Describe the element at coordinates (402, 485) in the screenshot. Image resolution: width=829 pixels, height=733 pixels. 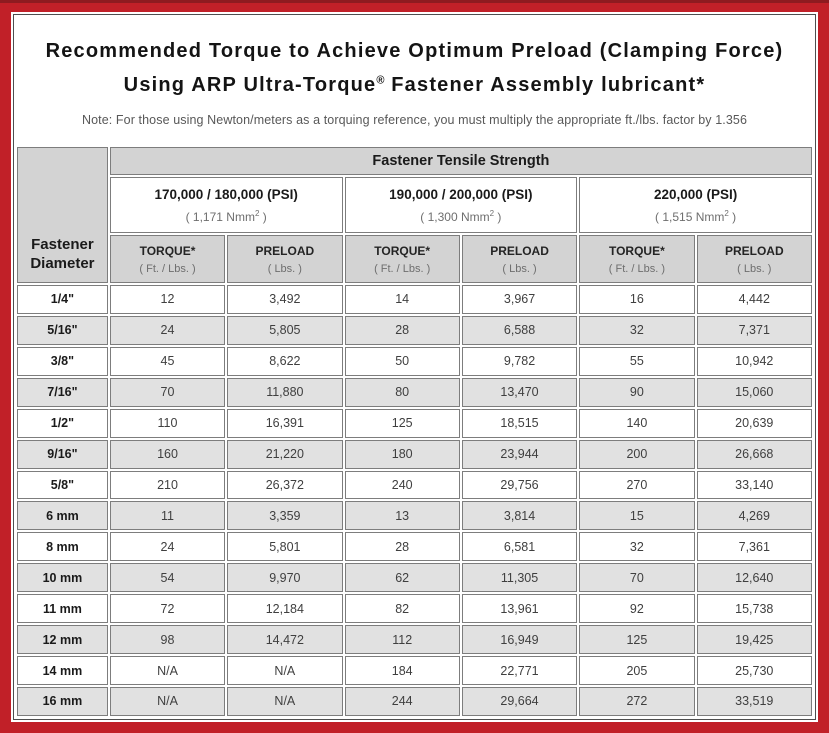
I see `torque-value-cell: 240` at that location.